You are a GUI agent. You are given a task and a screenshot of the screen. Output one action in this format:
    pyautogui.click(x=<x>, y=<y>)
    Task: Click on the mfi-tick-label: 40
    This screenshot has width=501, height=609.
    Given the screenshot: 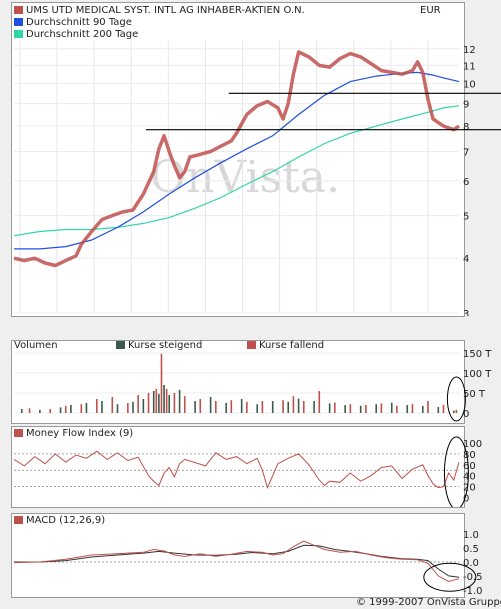 What is the action you would take?
    pyautogui.click(x=469, y=477)
    